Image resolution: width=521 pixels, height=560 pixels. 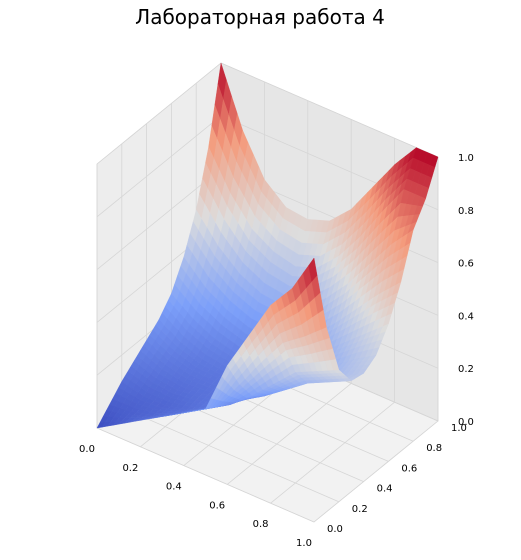 I want to click on chart-title: Лабораторная работа 4, so click(x=260, y=17).